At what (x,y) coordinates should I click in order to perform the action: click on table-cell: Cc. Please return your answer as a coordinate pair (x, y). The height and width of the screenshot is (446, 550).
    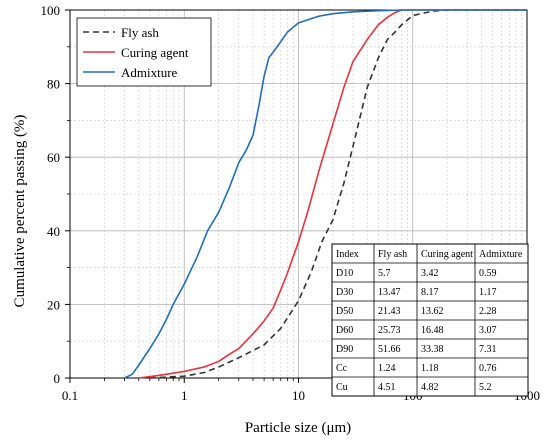
    Looking at the image, I should click on (342, 368).